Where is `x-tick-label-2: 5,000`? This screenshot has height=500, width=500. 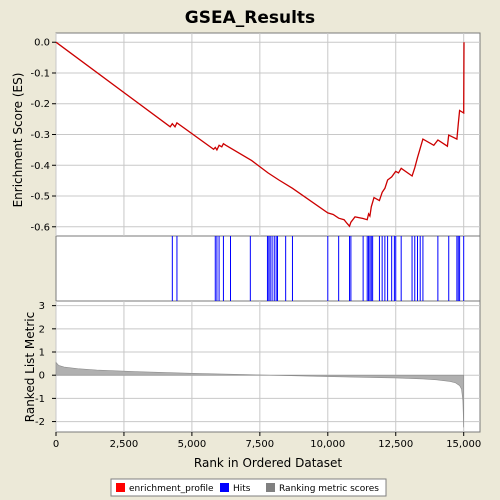 x-tick-label-2: 5,000 is located at coordinates (192, 444).